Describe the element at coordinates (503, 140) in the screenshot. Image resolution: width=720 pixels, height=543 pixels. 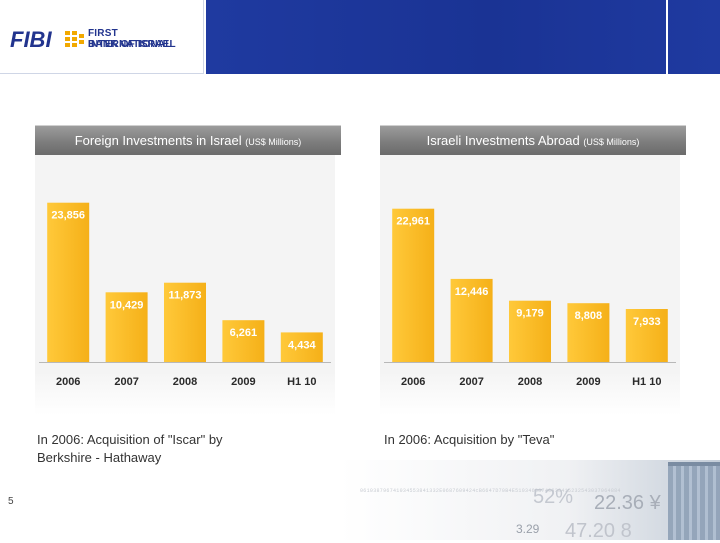
I see `chart-title: Israeli Investments Abroad` at that location.